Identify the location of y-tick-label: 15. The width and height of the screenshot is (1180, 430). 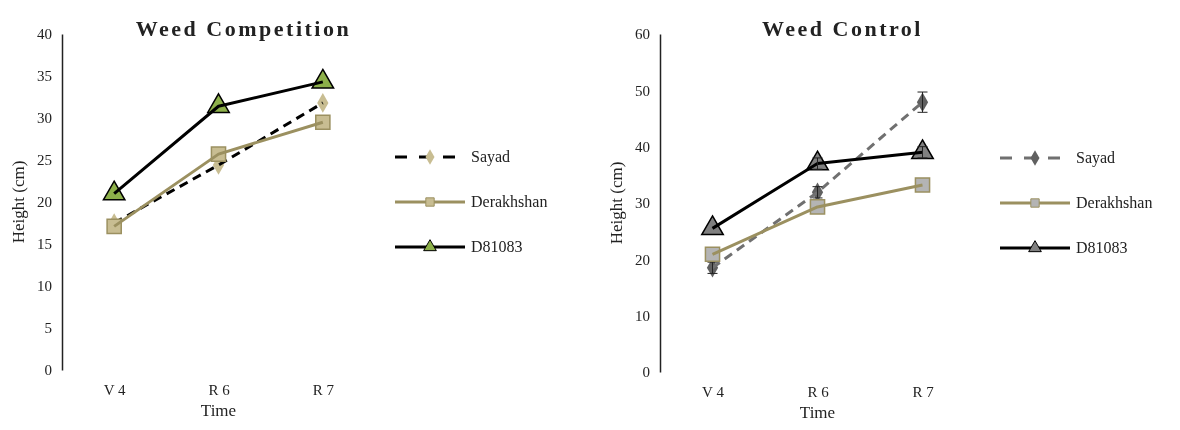
(44, 244).